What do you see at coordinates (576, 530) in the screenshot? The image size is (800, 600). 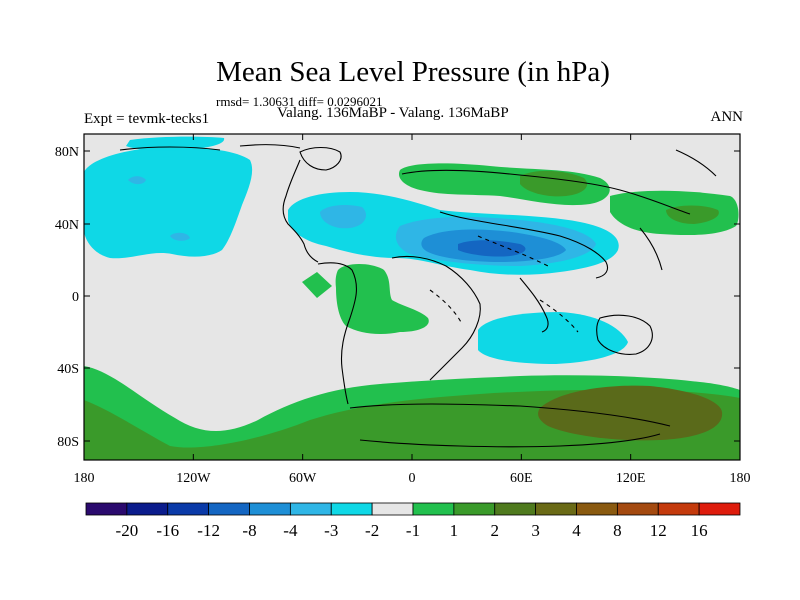 I see `colorbar-label: 4` at bounding box center [576, 530].